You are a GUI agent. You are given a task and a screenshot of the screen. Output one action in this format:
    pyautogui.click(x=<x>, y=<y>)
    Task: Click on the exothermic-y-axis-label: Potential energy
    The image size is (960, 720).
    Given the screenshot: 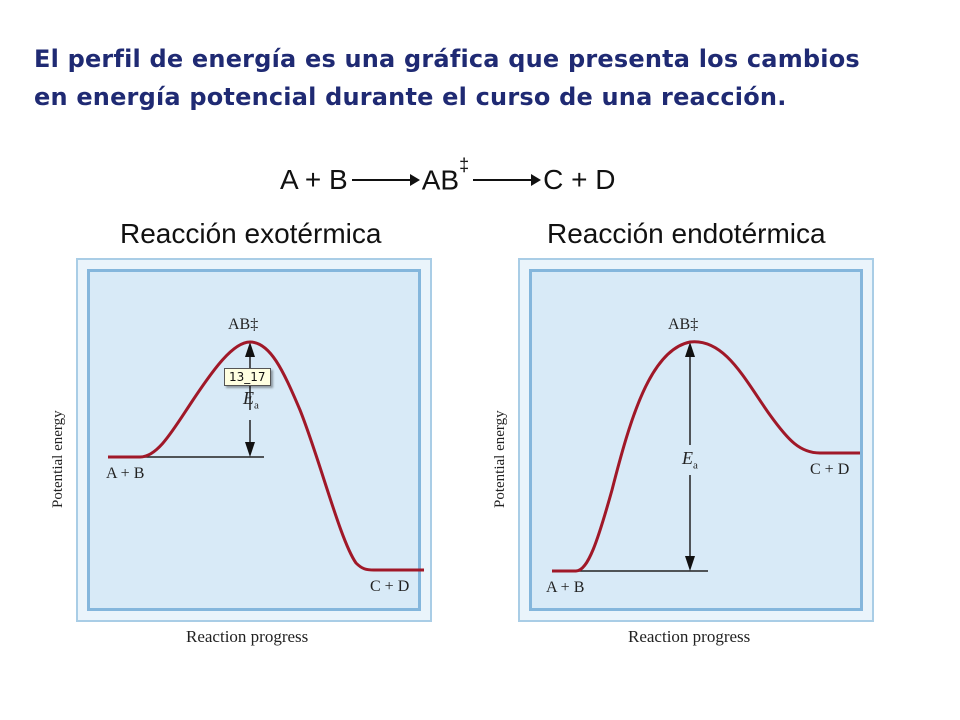 What is the action you would take?
    pyautogui.click(x=58, y=459)
    